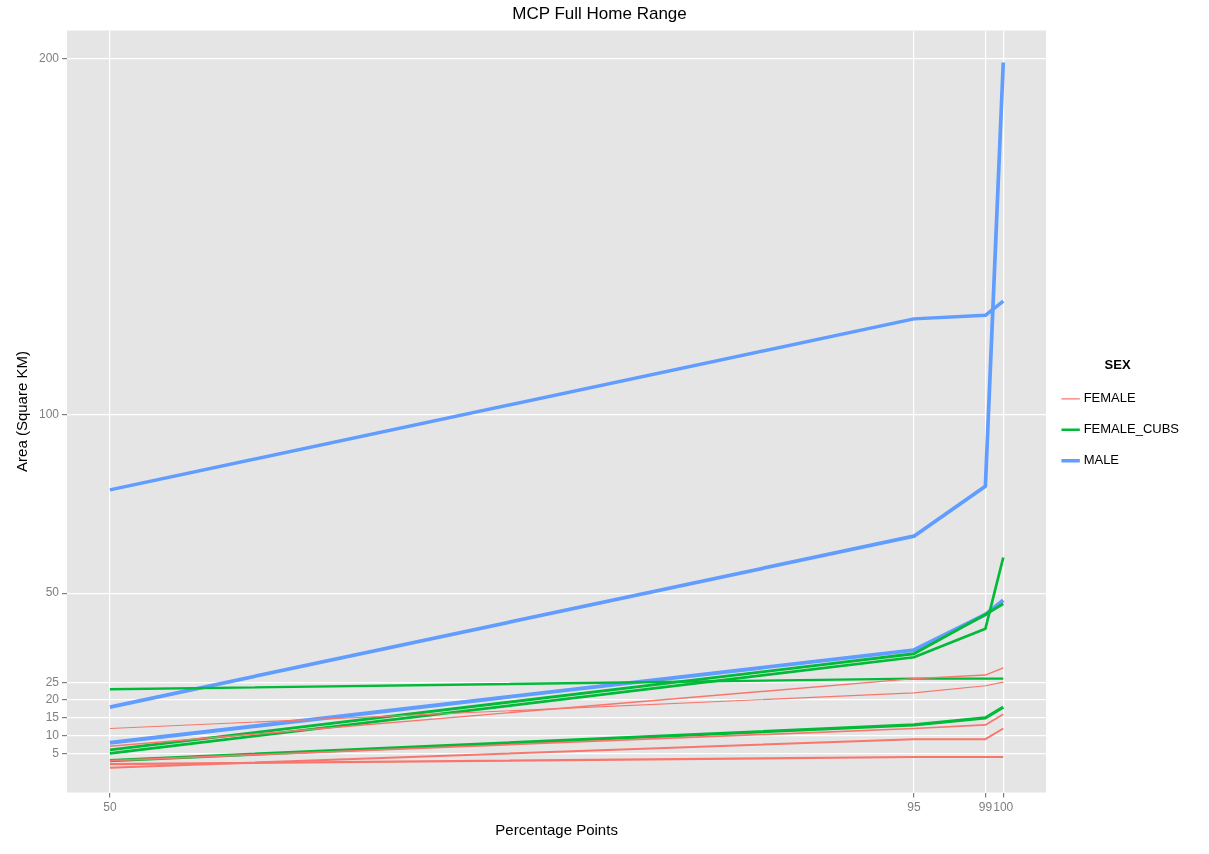  I want to click on y-tick-label: 5, so click(56, 752).